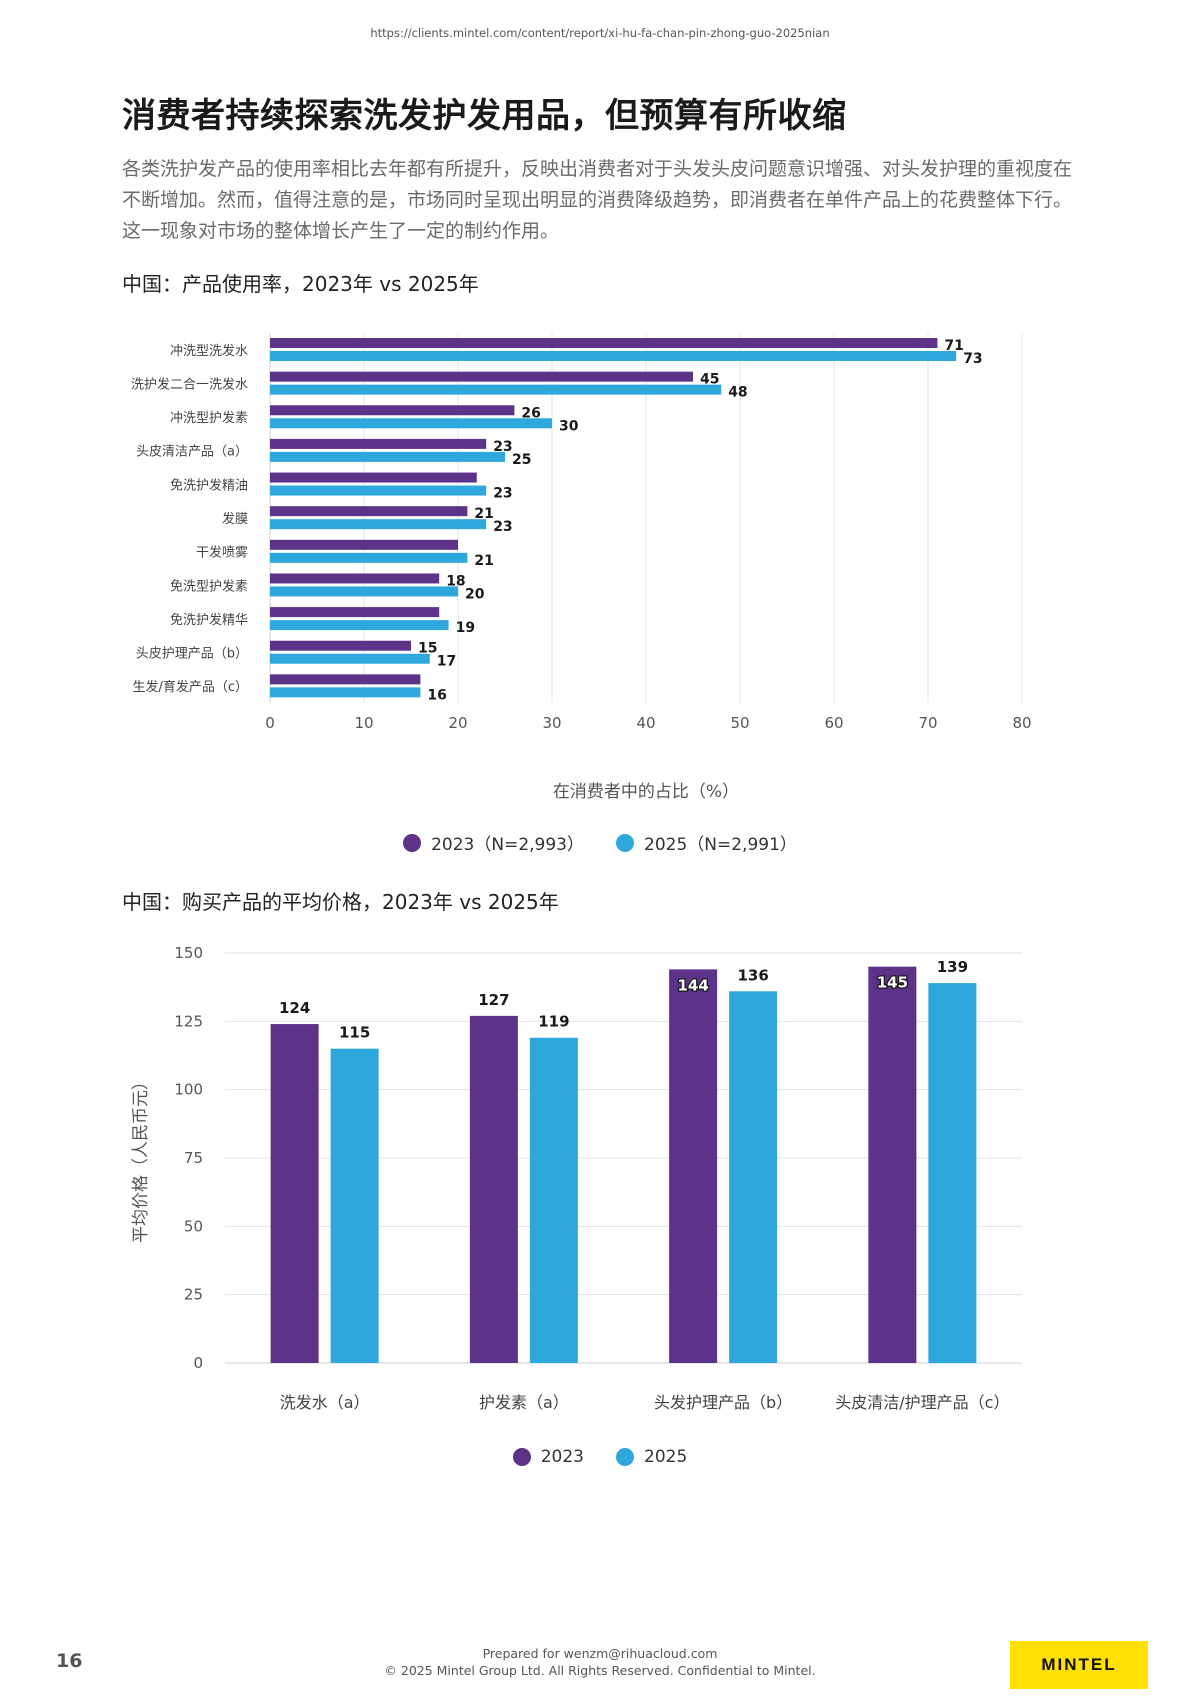 The height and width of the screenshot is (1698, 1200). Describe the element at coordinates (666, 1457) in the screenshot. I see `legend2-label-2025: 2025` at that location.